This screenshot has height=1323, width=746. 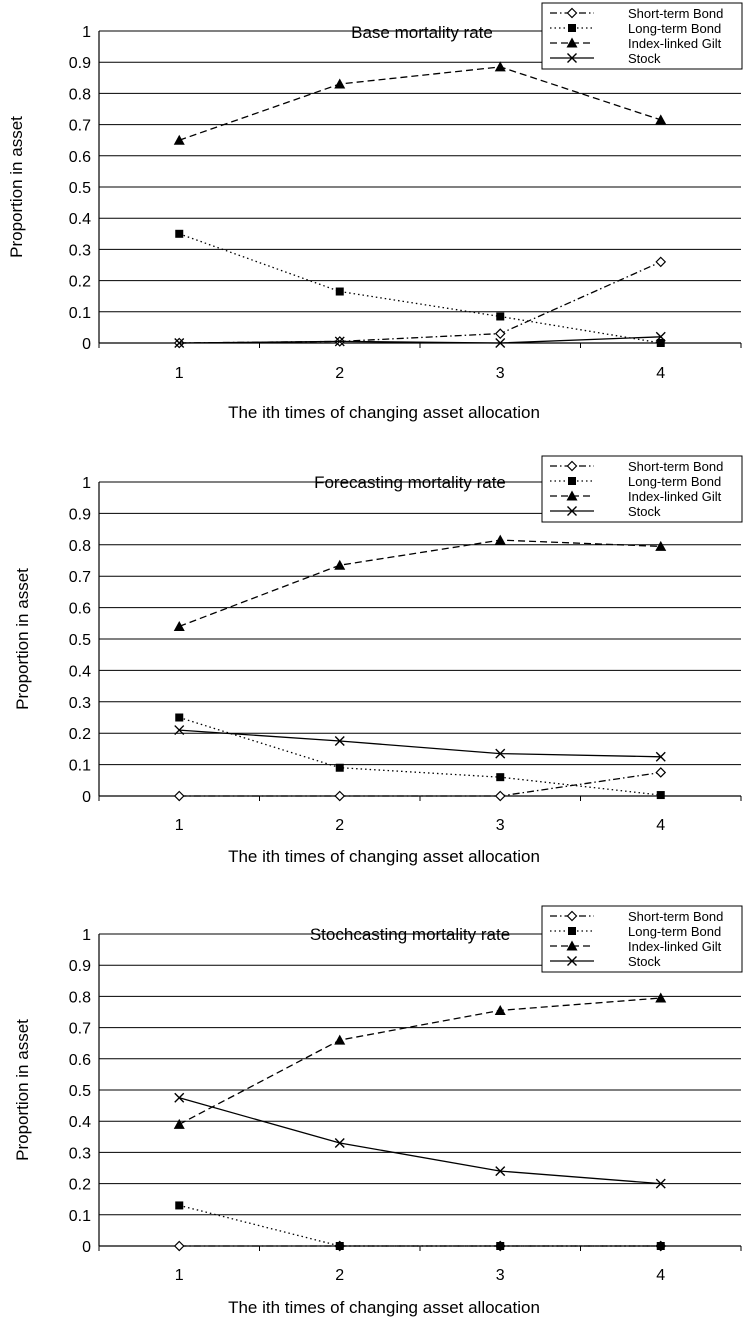 What do you see at coordinates (420, 784) in the screenshot?
I see `series-short-term-bond` at bounding box center [420, 784].